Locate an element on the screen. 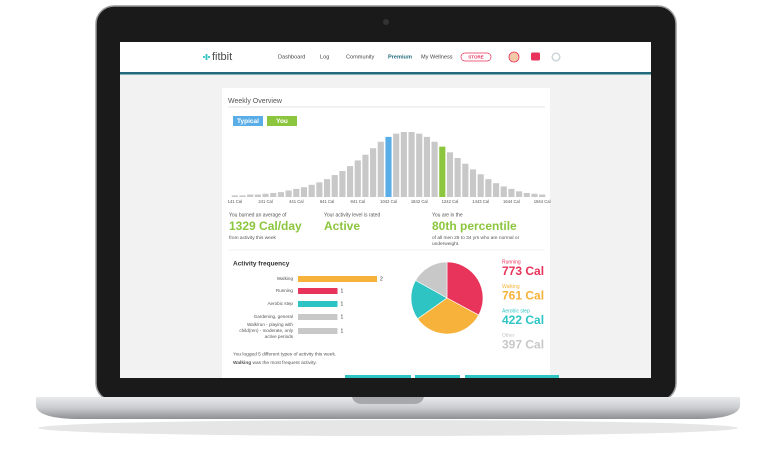 The height and width of the screenshot is (458, 783). x-tick-label: 1042 Cal is located at coordinates (388, 201).